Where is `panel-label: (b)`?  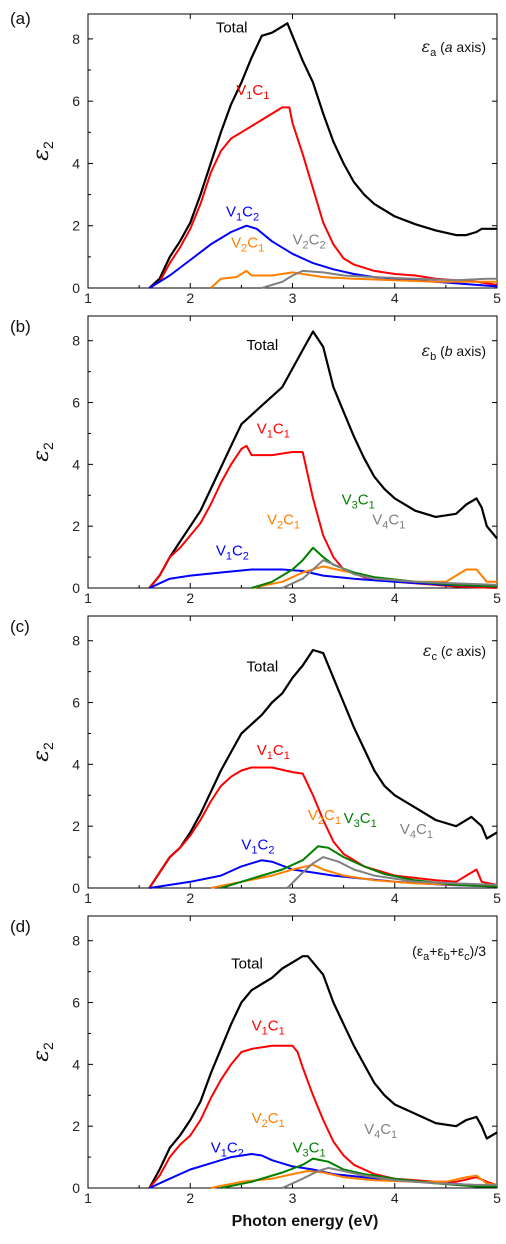
panel-label: (b) is located at coordinates (20, 326).